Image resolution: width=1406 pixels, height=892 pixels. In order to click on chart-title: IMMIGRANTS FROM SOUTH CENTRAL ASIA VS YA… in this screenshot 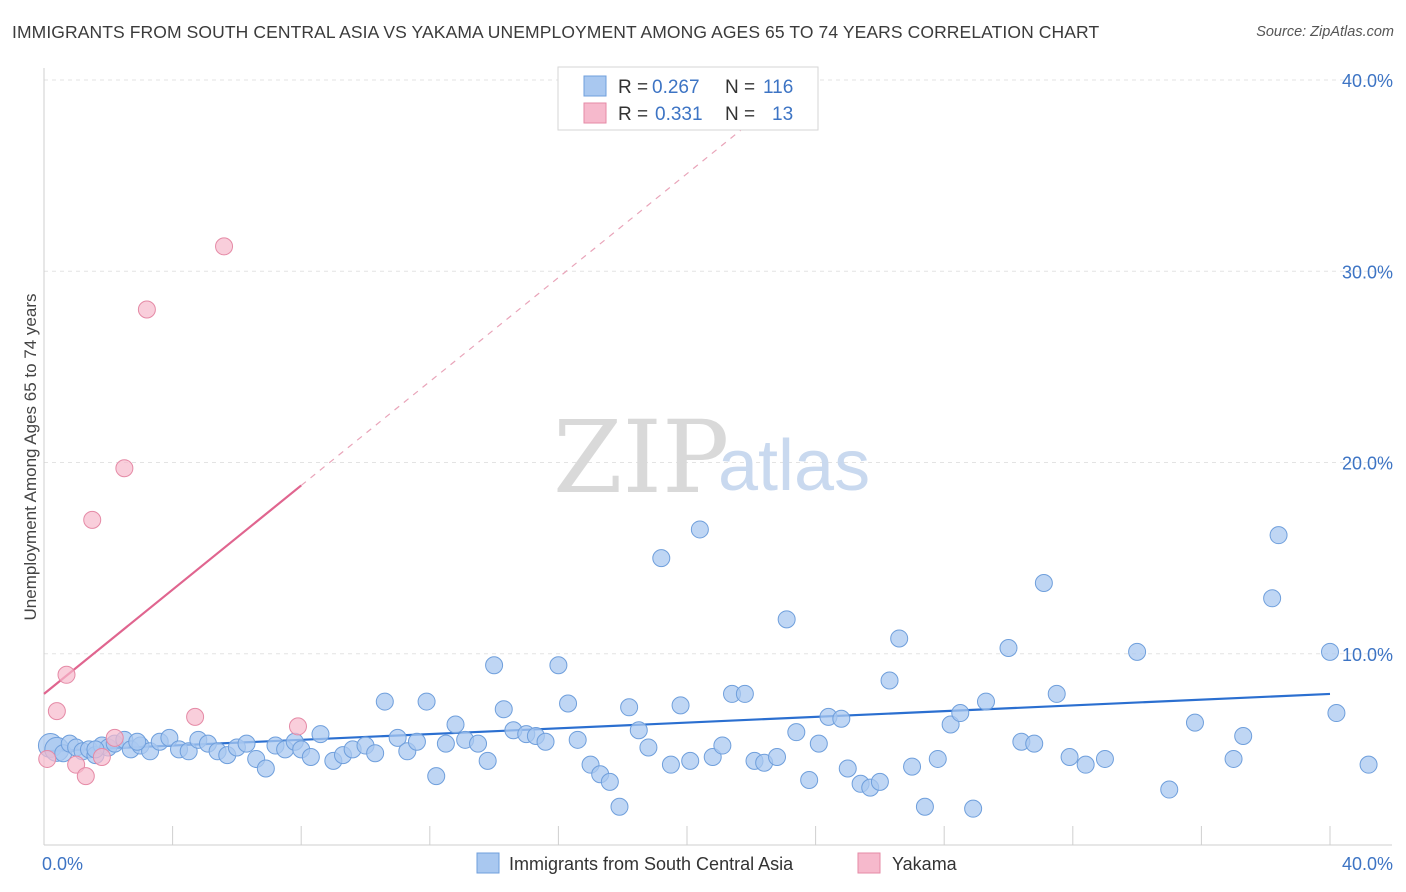, I will do `click(556, 32)`.